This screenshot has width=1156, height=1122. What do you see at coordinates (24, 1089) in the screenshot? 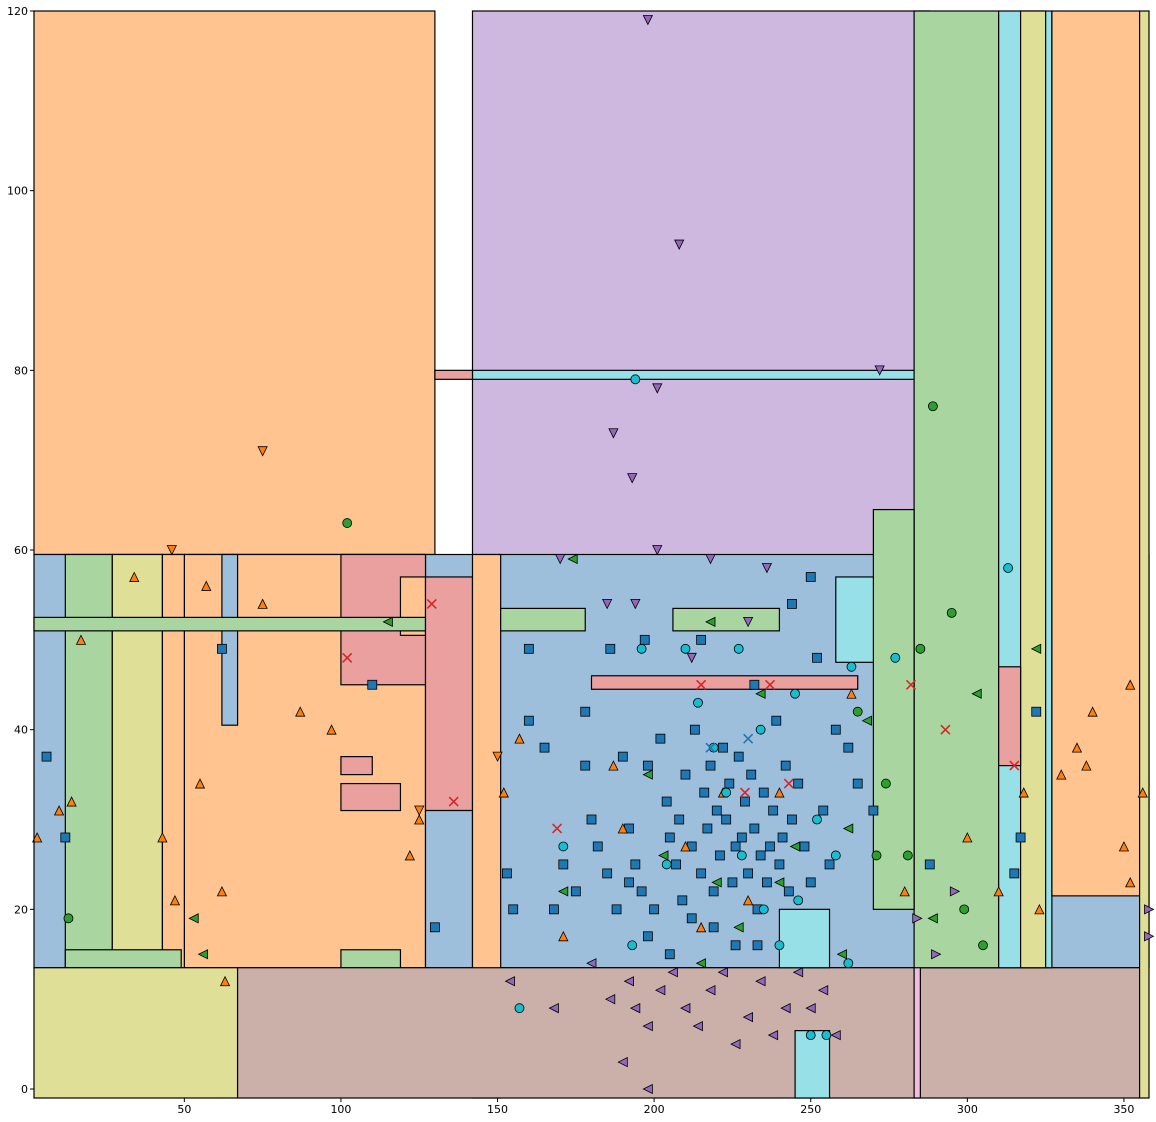
I see `y-tick-label-0: 0` at bounding box center [24, 1089].